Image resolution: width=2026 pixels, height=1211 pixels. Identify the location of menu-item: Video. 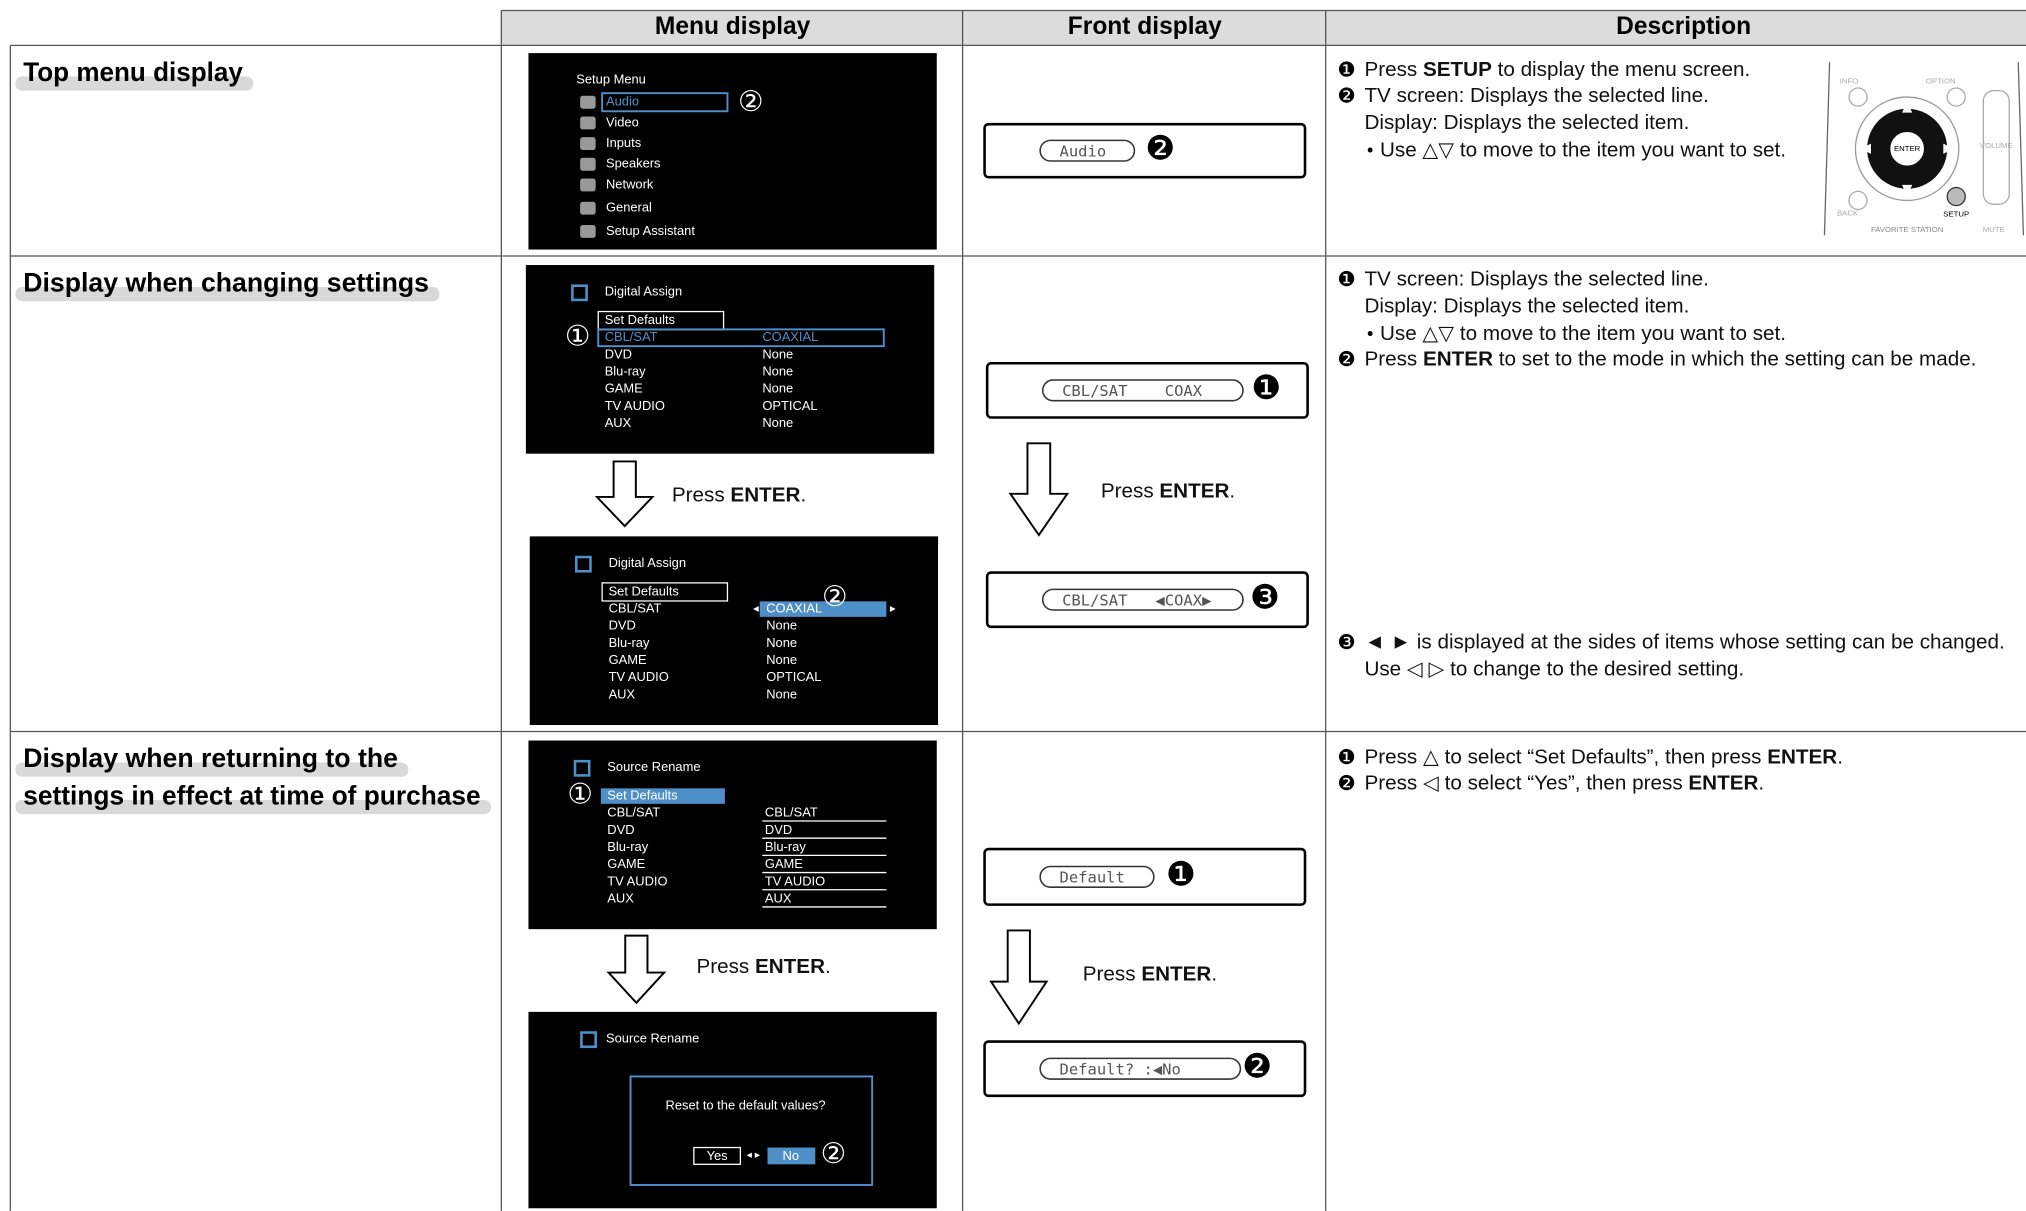
(622, 121).